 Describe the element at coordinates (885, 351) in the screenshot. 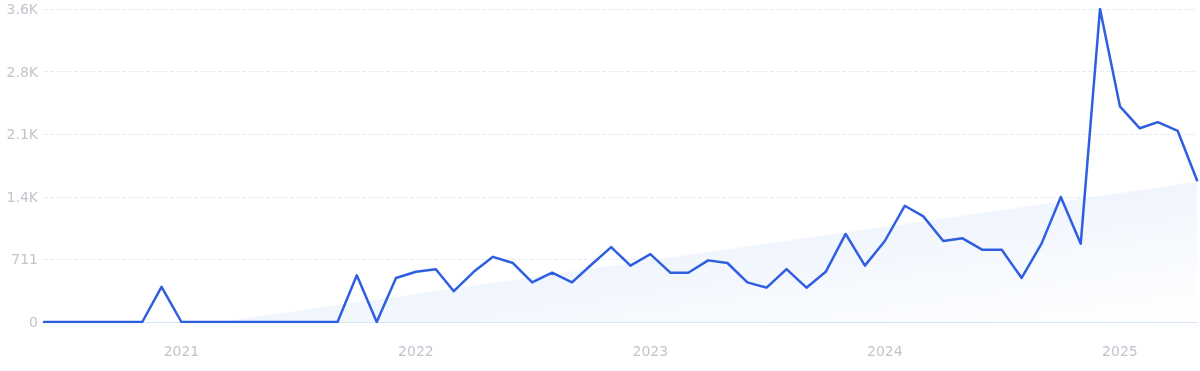

I see `x-tick-label: 2024` at that location.